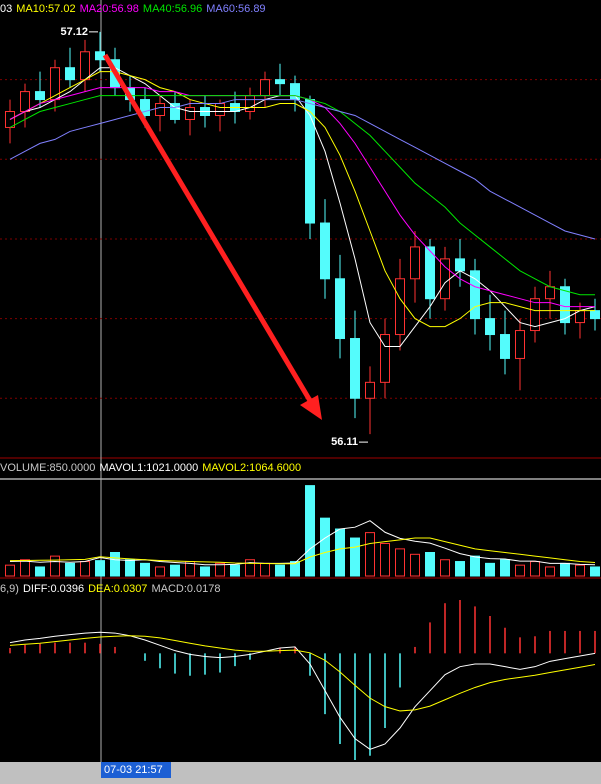 The height and width of the screenshot is (784, 601). What do you see at coordinates (300, 773) in the screenshot?
I see `time-axis` at bounding box center [300, 773].